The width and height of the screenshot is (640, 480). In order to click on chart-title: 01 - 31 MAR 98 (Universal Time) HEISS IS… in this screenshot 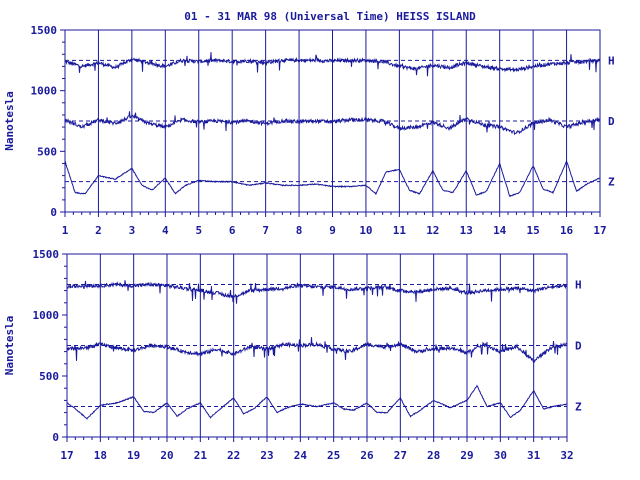, I will do `click(330, 16)`.